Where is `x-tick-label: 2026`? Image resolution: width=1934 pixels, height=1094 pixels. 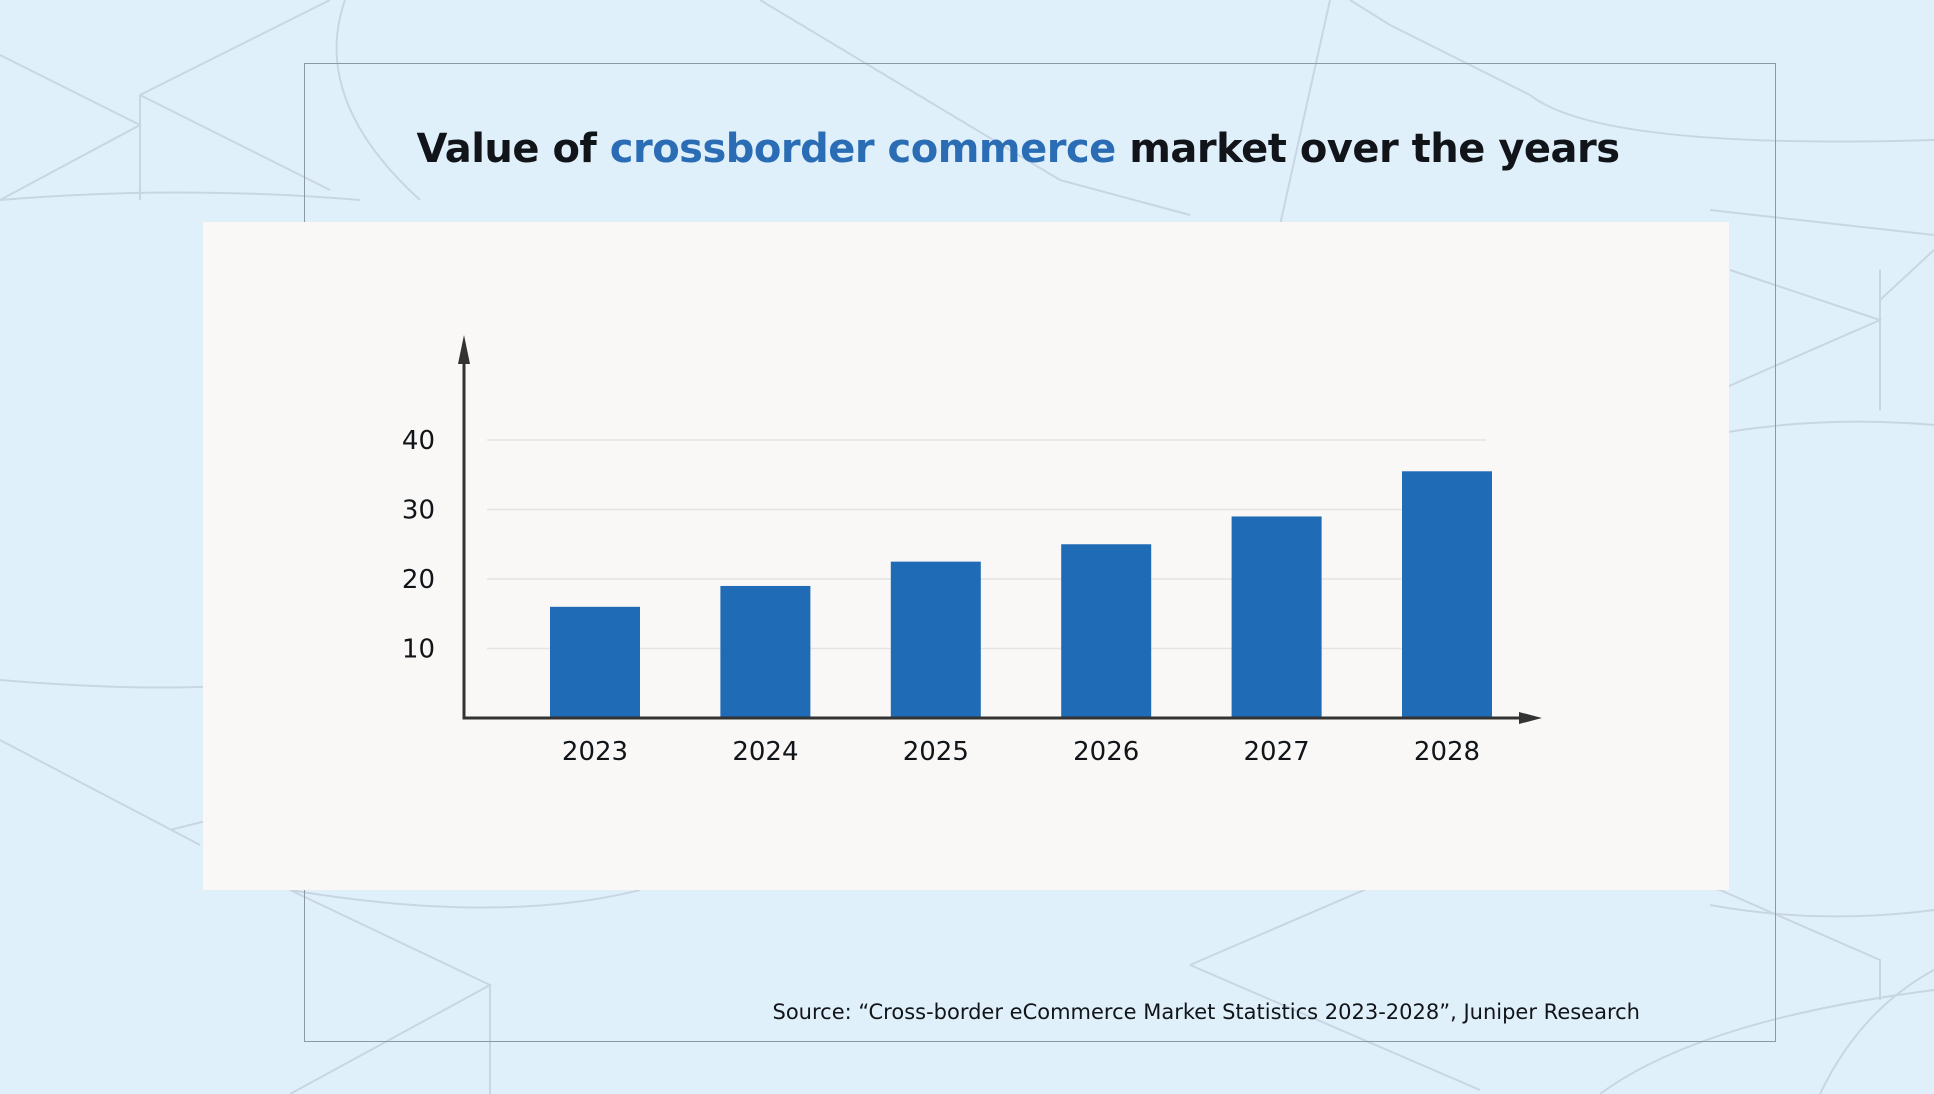 x-tick-label: 2026 is located at coordinates (1106, 752).